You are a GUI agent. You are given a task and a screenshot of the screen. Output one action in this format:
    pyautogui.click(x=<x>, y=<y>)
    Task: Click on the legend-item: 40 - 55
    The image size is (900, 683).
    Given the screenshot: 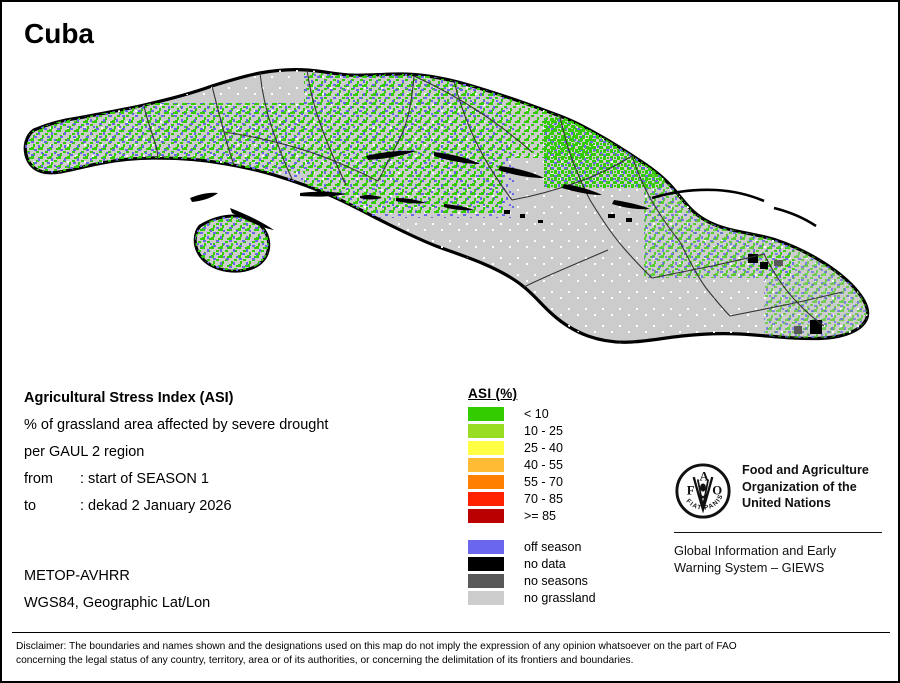 What is the action you would take?
    pyautogui.click(x=532, y=465)
    